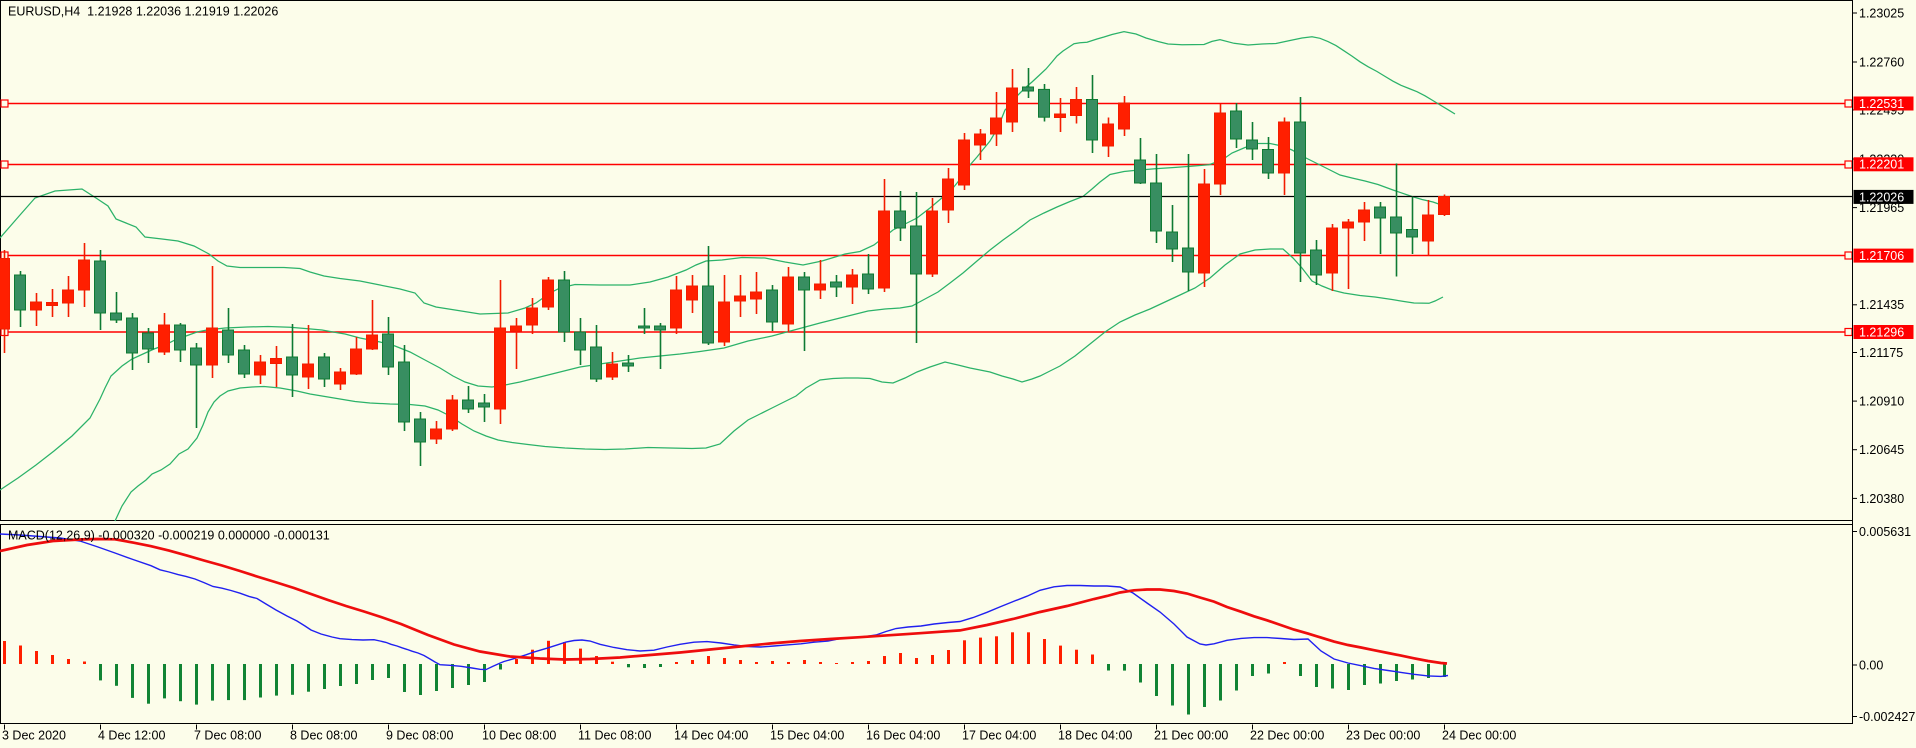  What do you see at coordinates (1287, 736) in the screenshot?
I see `svg-text: 22 Dec 00:00` at bounding box center [1287, 736].